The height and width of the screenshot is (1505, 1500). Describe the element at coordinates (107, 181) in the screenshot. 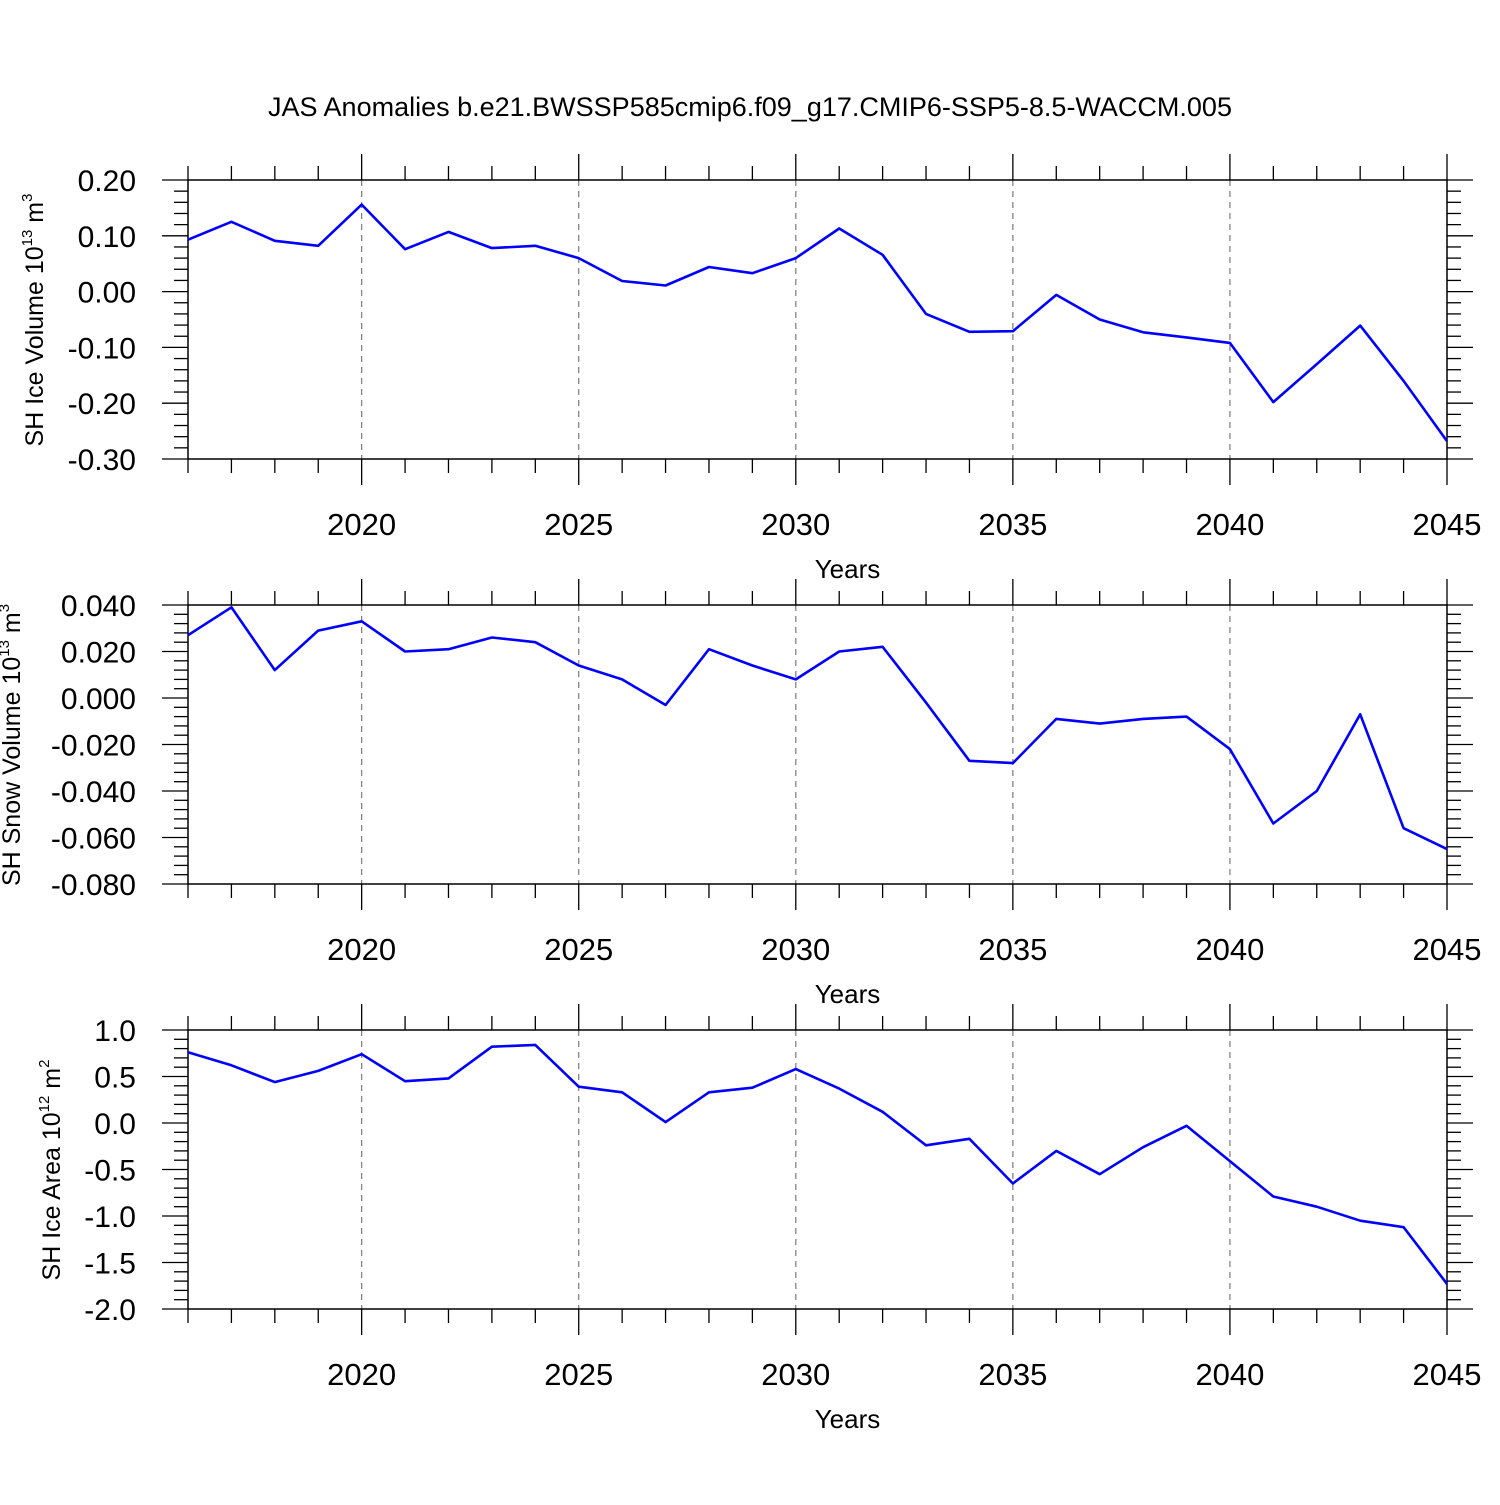

I see `y-tick-label: 0.20` at that location.